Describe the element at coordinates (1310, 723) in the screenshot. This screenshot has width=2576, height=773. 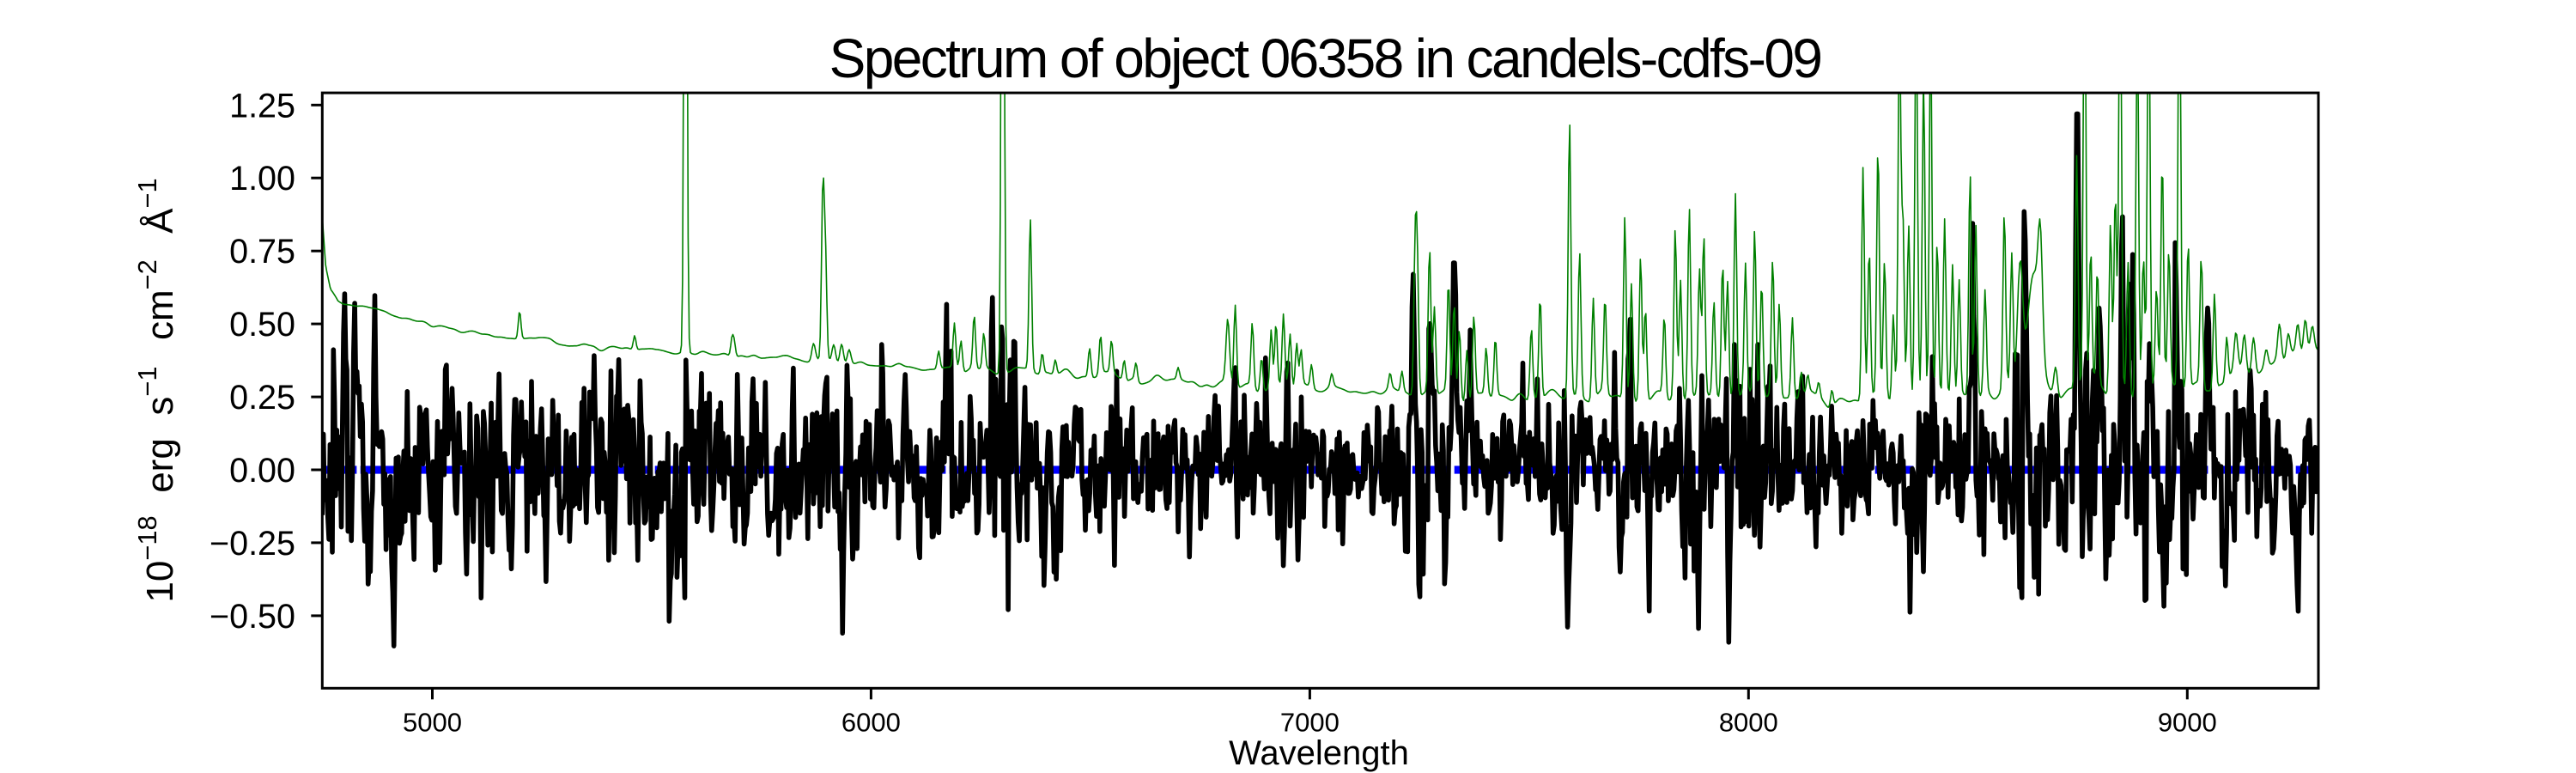
I see `svg-text: 7000` at that location.